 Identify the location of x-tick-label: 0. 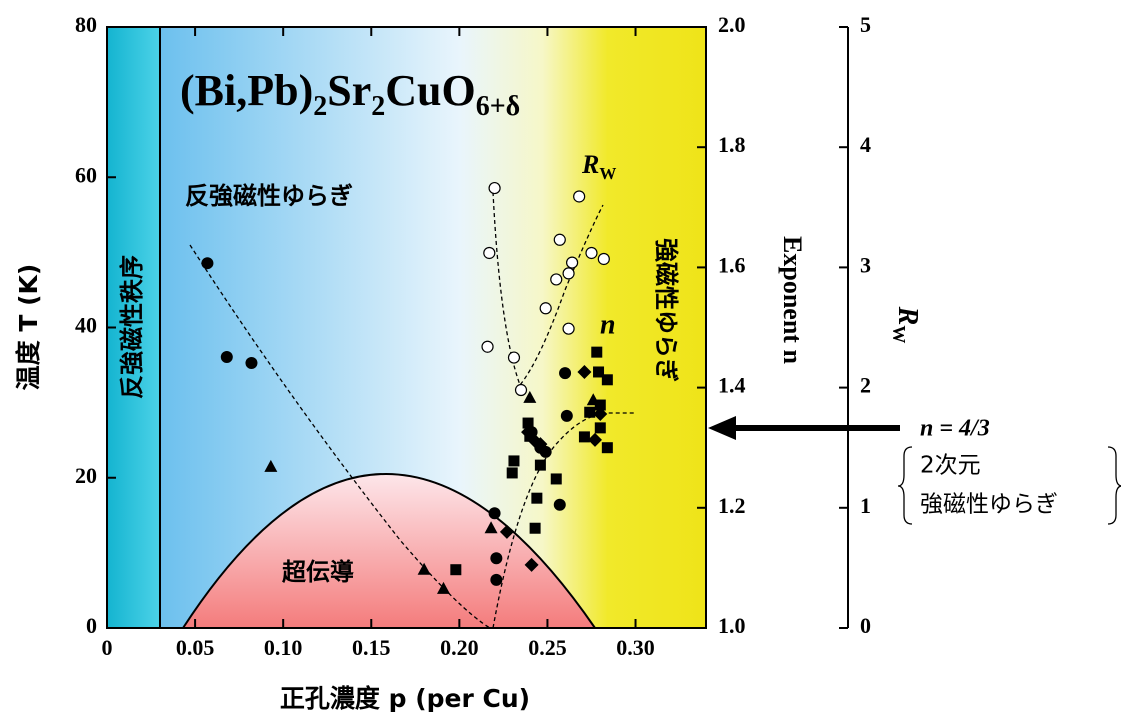
(107, 647).